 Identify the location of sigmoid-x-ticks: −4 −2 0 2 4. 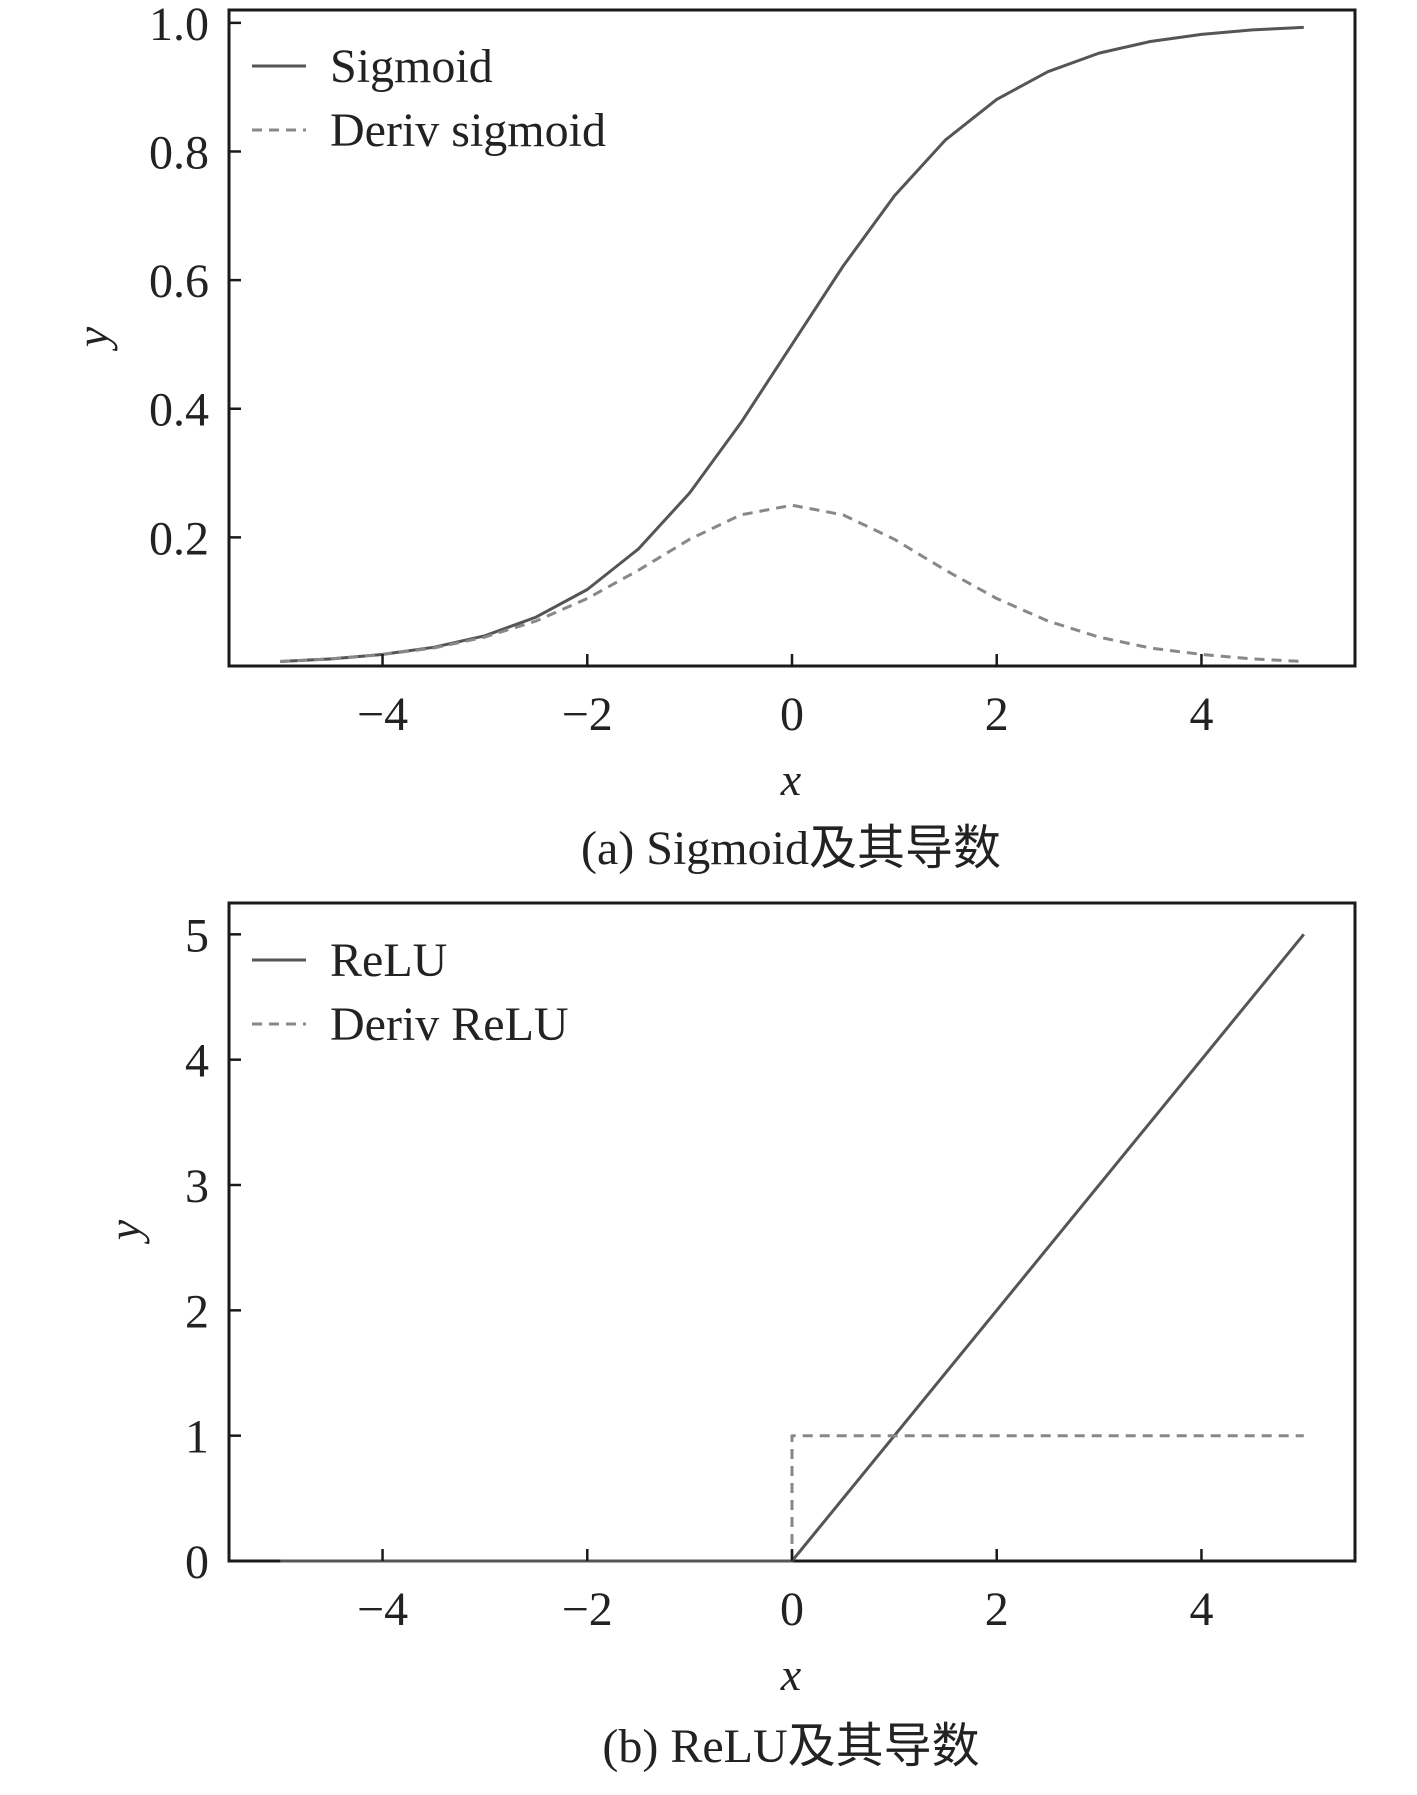
(785, 697).